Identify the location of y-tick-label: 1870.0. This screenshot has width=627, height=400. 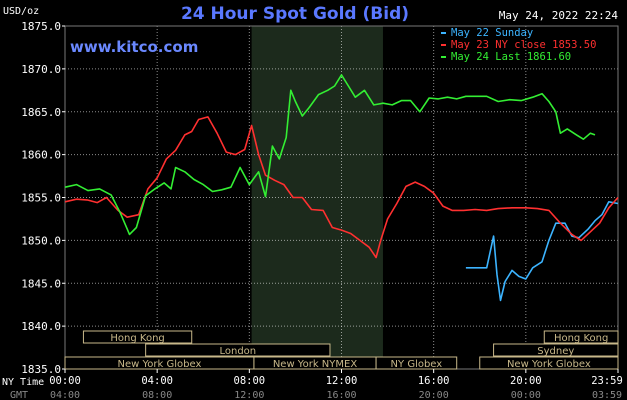
(41, 69).